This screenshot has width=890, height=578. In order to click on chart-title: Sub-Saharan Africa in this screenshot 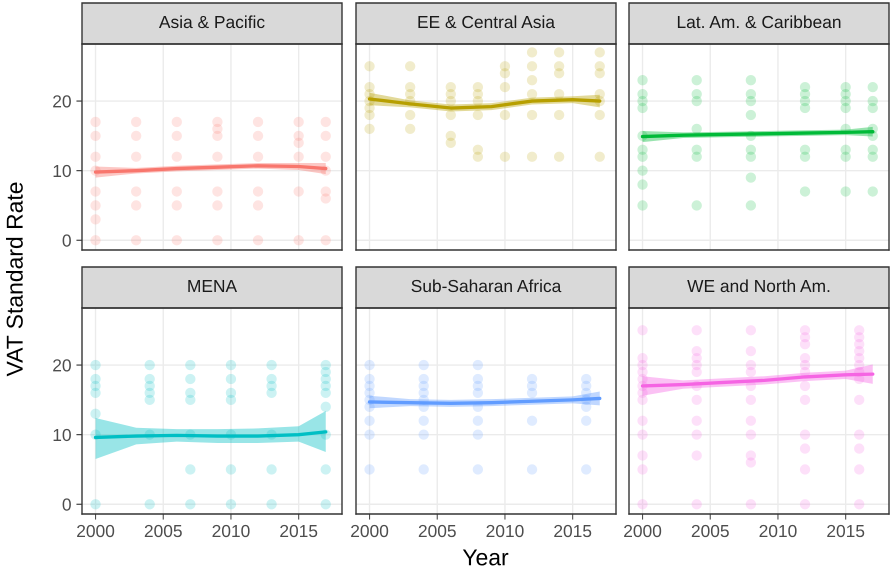, I will do `click(487, 285)`.